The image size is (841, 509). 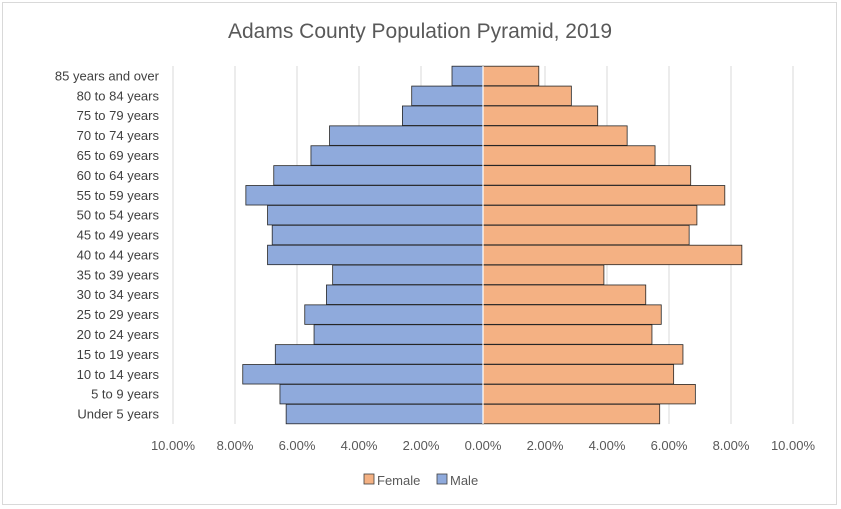 I want to click on x-tick-label-4: 2.00%, so click(x=421, y=445).